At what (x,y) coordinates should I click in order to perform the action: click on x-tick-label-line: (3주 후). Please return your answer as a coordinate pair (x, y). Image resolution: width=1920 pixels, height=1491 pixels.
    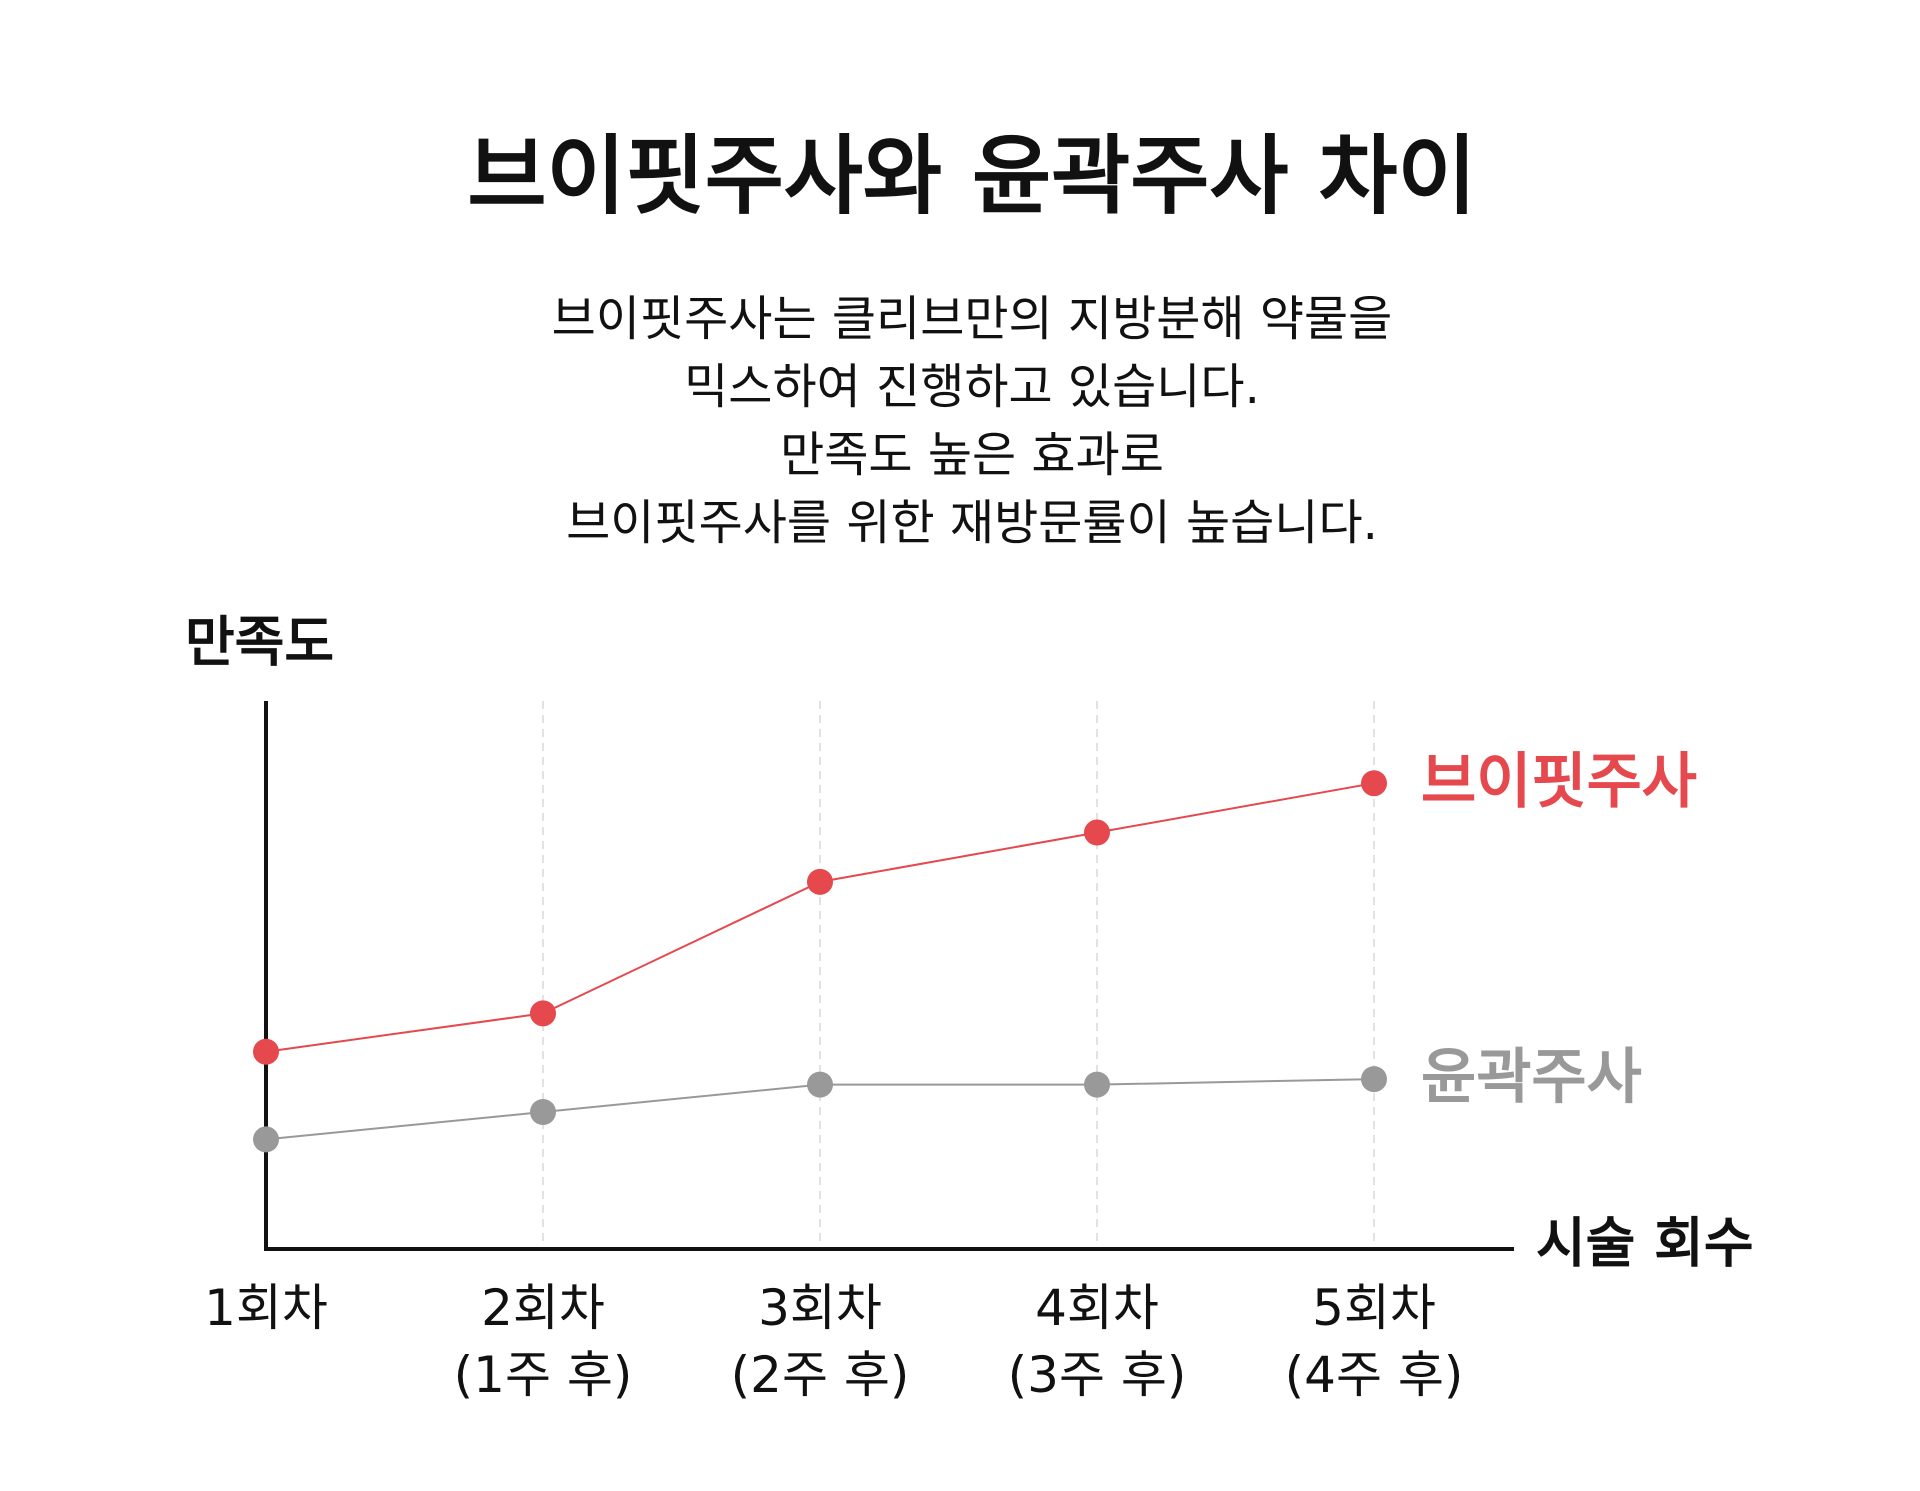
    Looking at the image, I should click on (1097, 1375).